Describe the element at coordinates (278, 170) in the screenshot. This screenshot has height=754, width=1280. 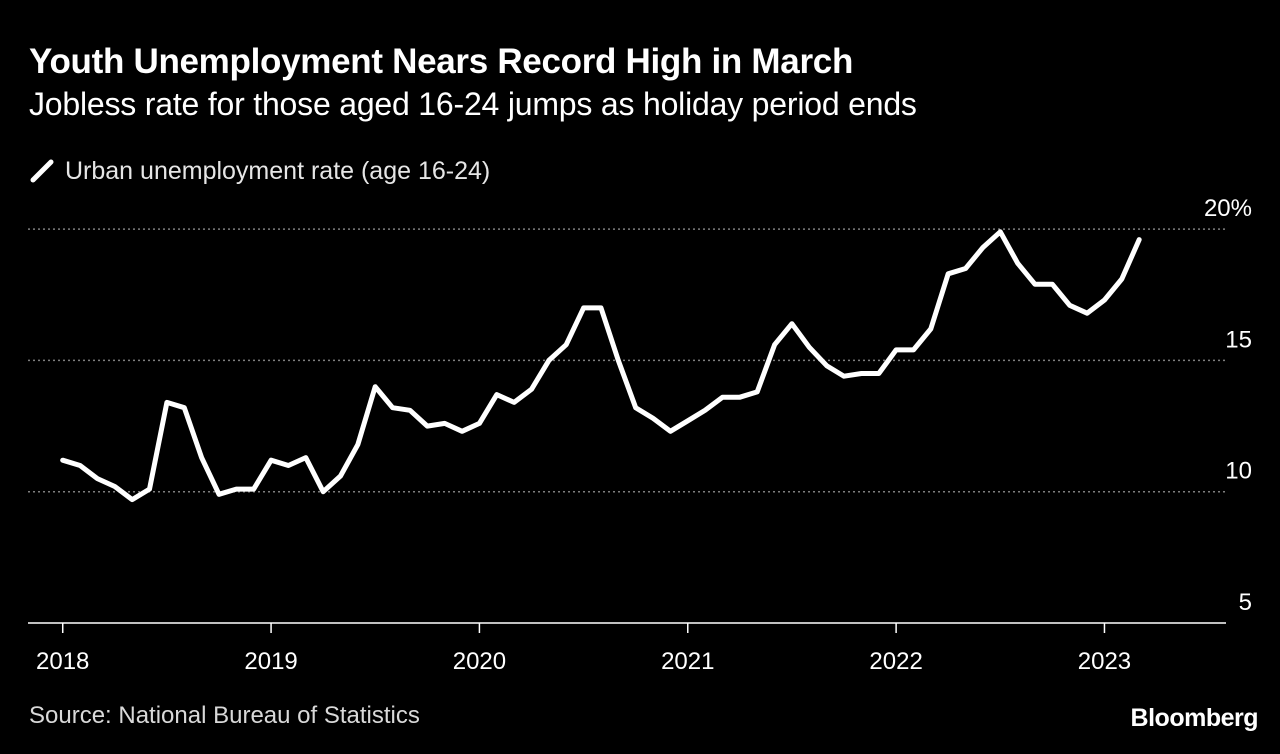
I see `legend-label: Urban unemployment rate (age 16-24)` at that location.